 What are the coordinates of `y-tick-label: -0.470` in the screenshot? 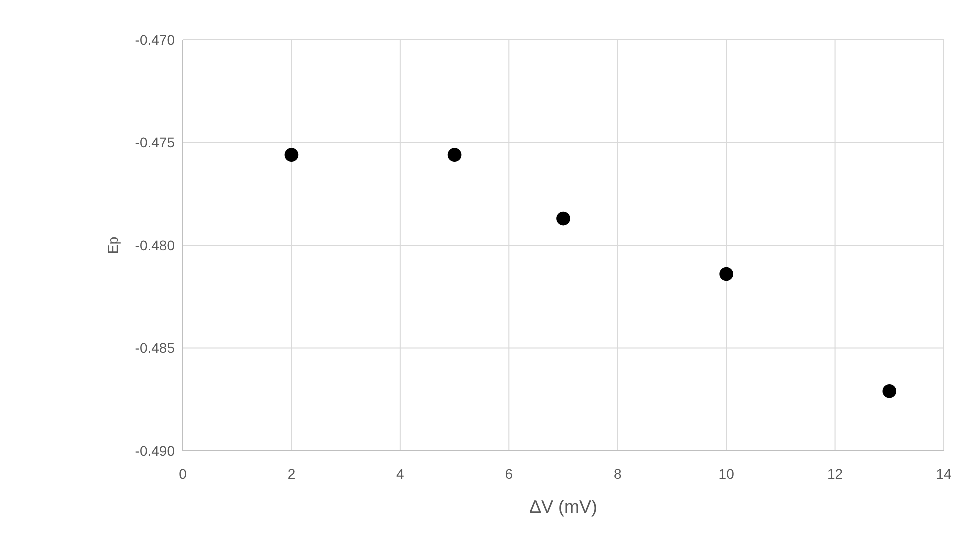 It's located at (155, 40).